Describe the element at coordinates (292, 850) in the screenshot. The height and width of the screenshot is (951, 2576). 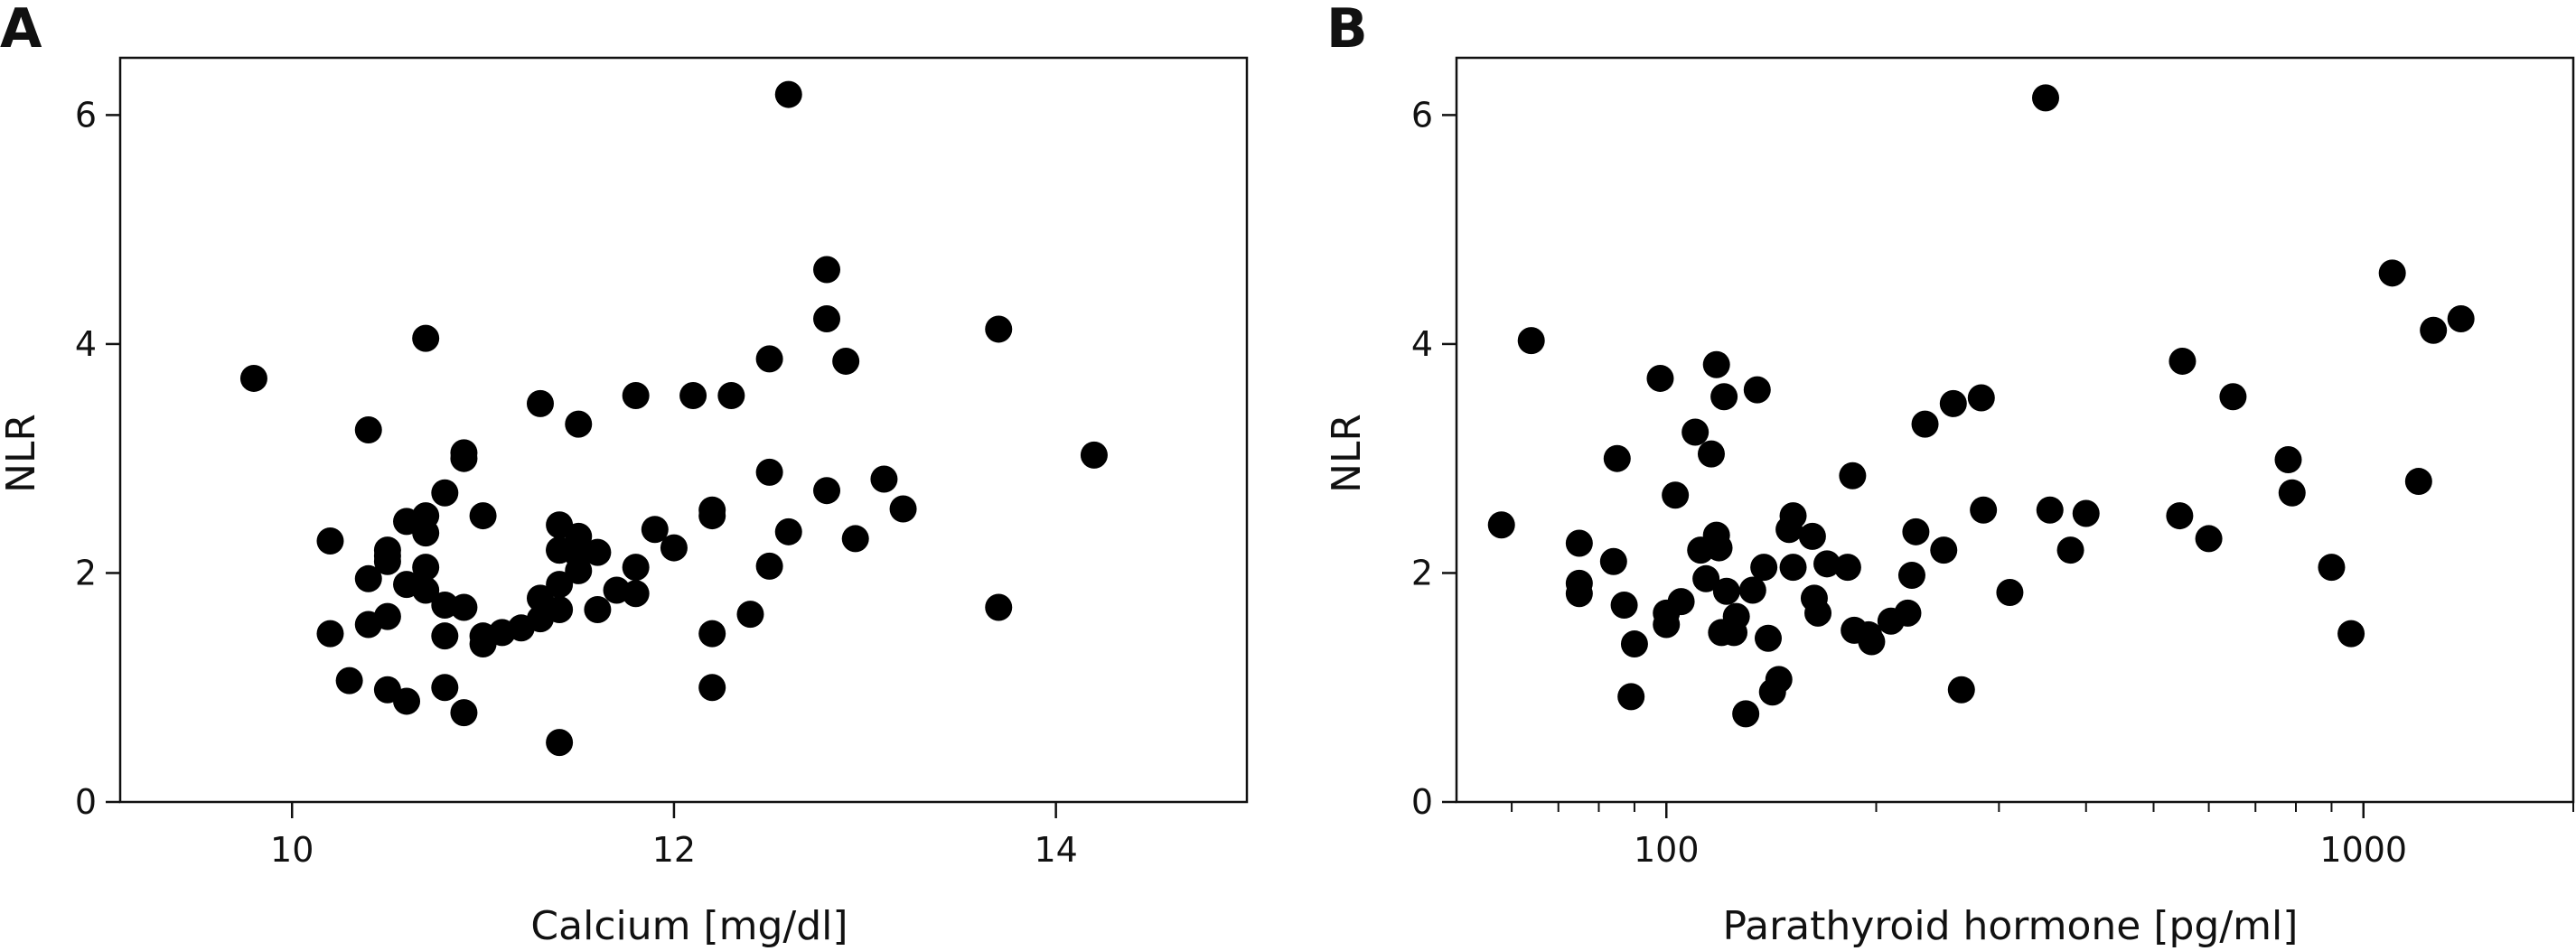
I see `panel-a-x-tick-label: 10` at that location.